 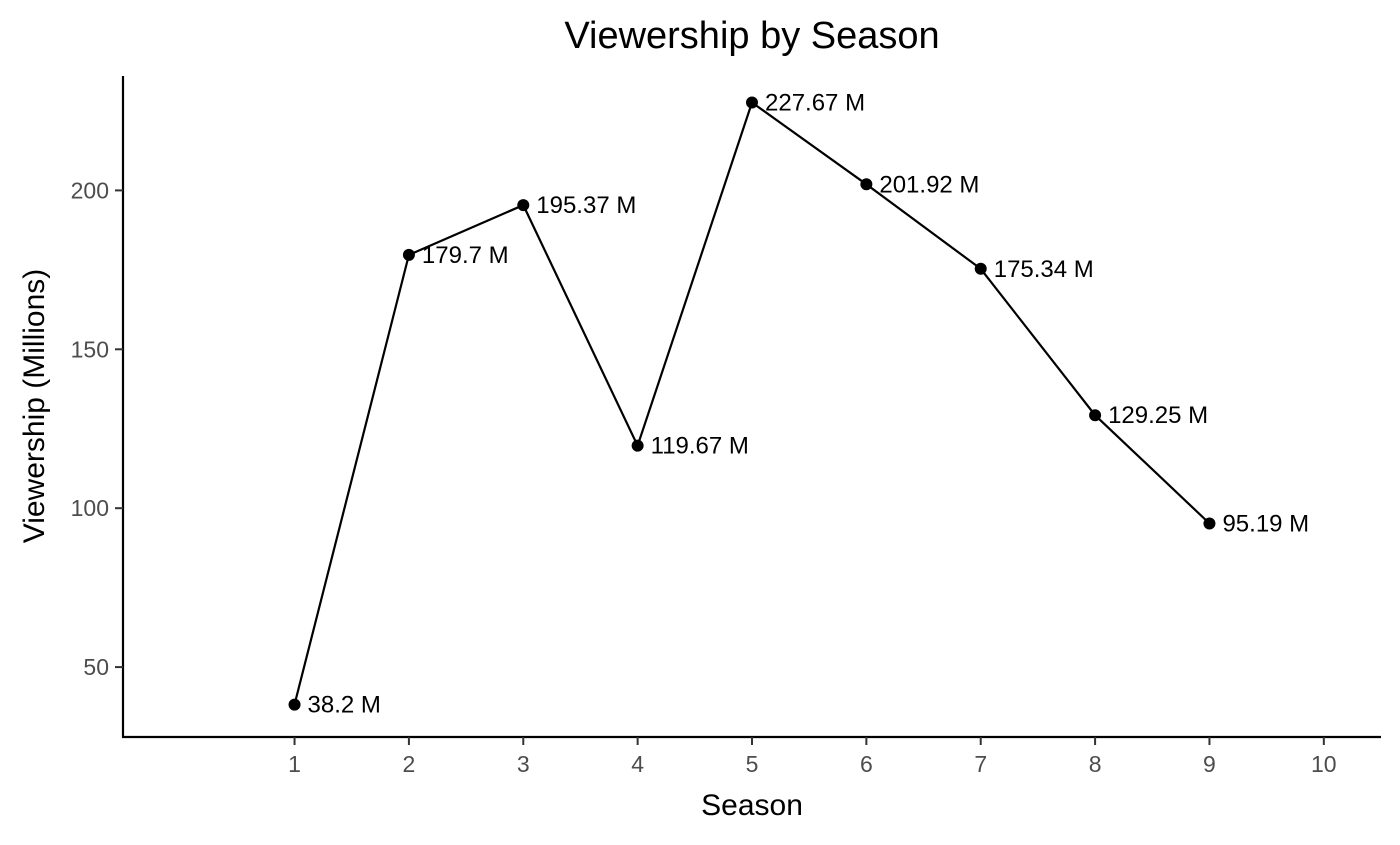 What do you see at coordinates (294, 764) in the screenshot?
I see `x-tick-label: 1` at bounding box center [294, 764].